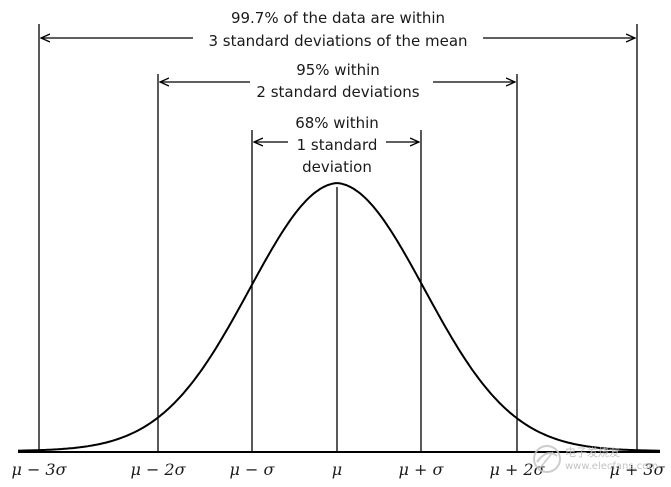 This screenshot has width=671, height=487. What do you see at coordinates (337, 469) in the screenshot?
I see `label-mu: μ` at bounding box center [337, 469].